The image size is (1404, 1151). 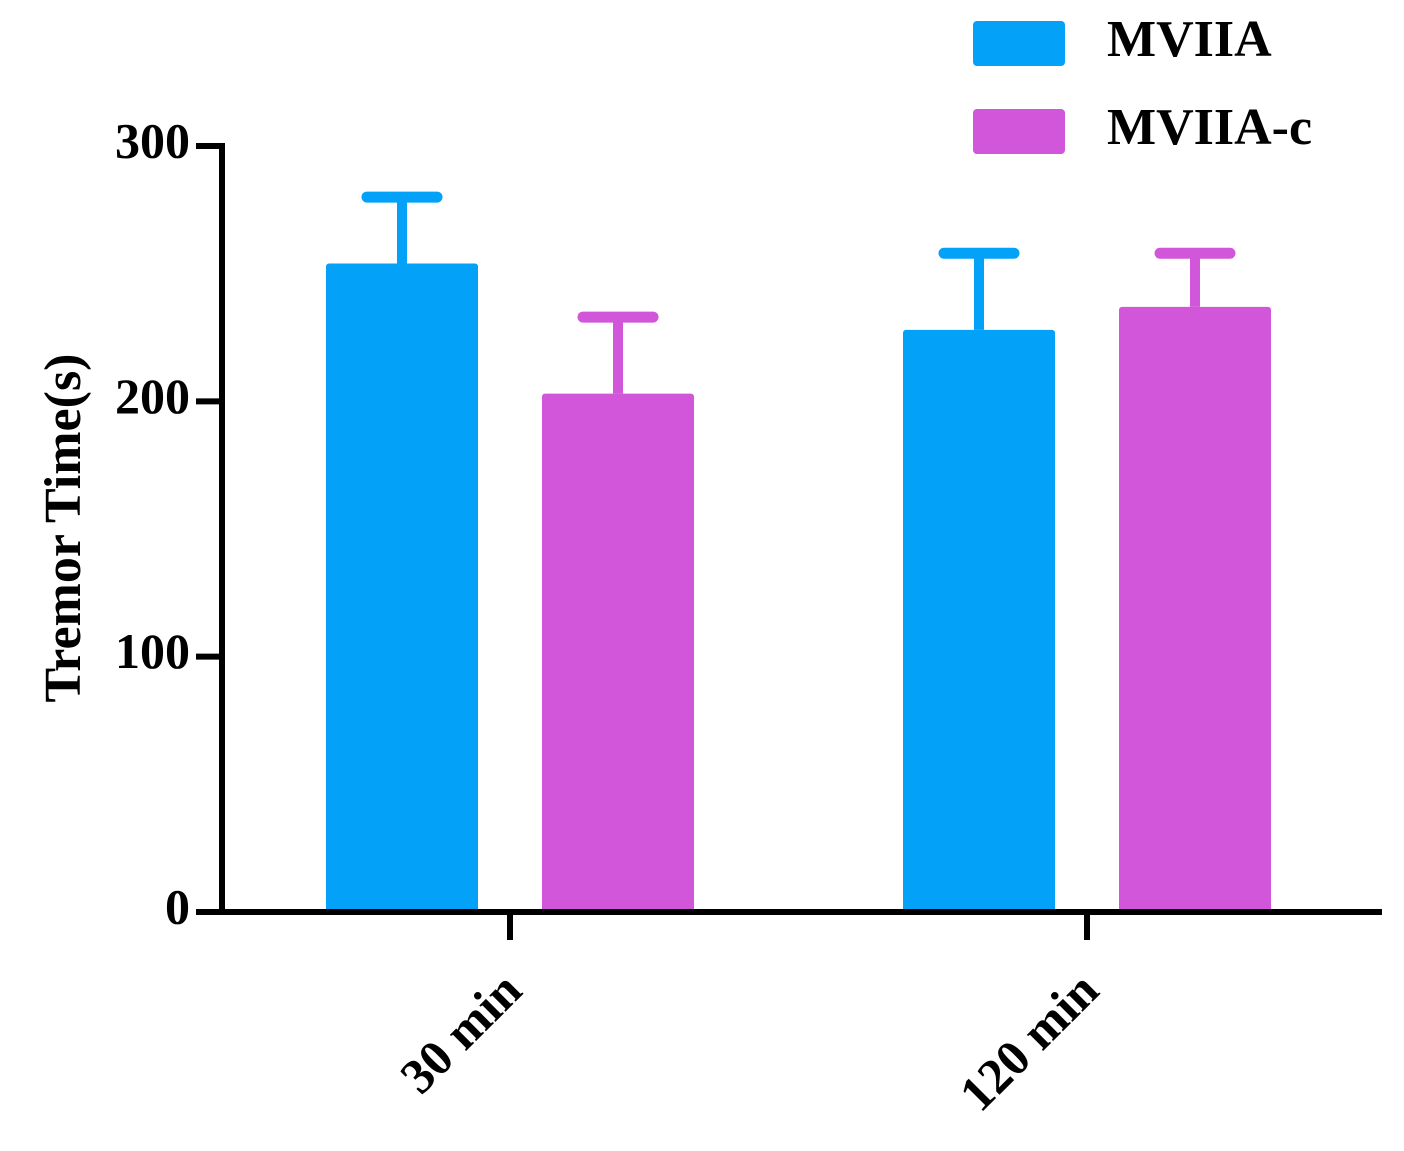 I want to click on y-tick-label: 100, so click(x=152, y=651).